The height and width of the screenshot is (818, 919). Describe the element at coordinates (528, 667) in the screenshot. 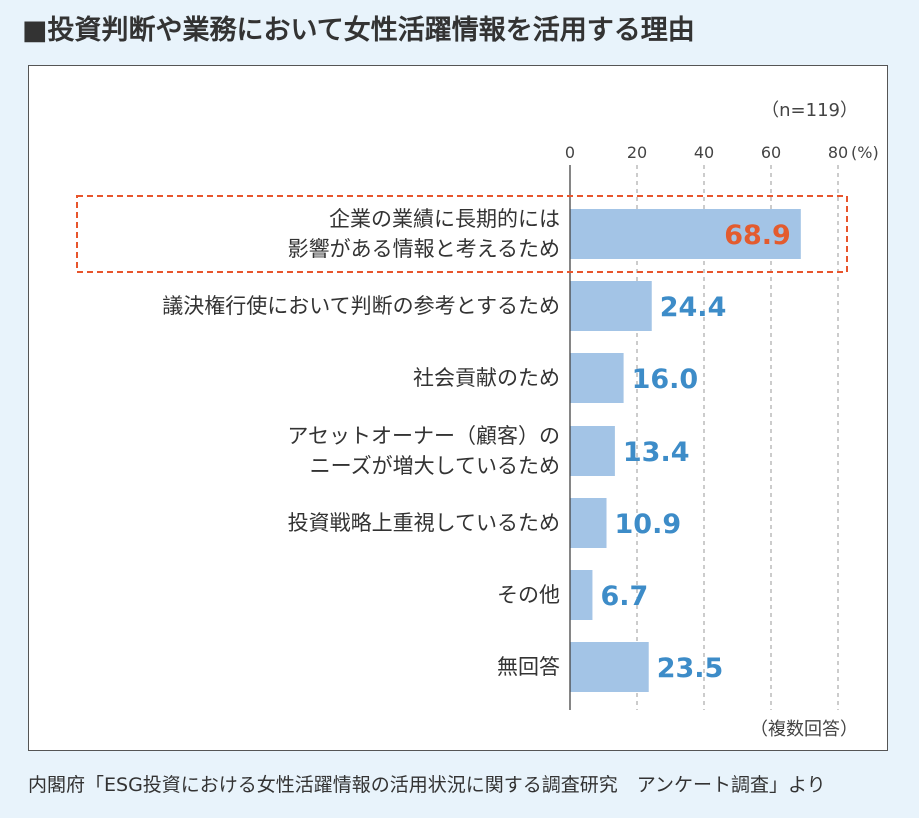

I see `category-label: 無回答` at that location.